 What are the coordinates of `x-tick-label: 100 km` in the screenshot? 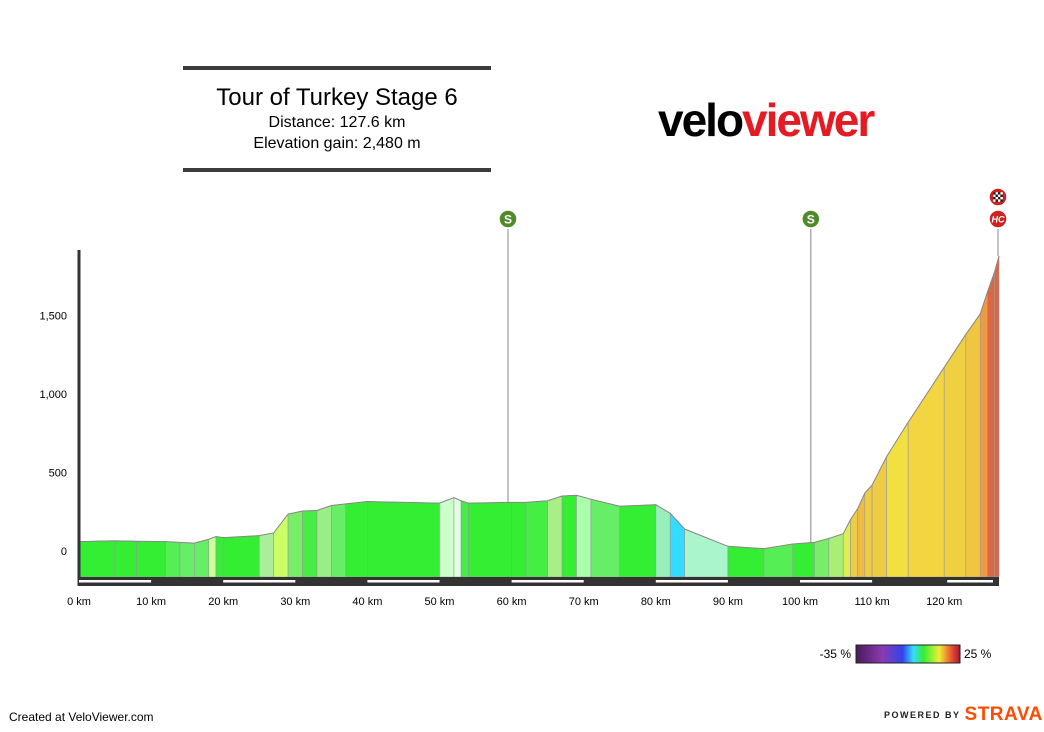 It's located at (800, 602).